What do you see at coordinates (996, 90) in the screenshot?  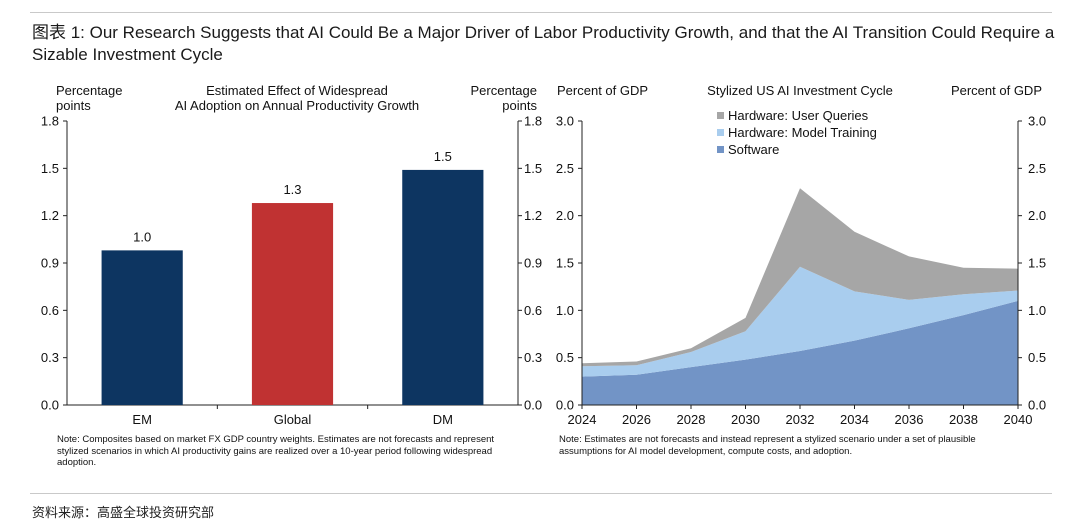 I see `right-right-axis-label: Percent of GDP` at bounding box center [996, 90].